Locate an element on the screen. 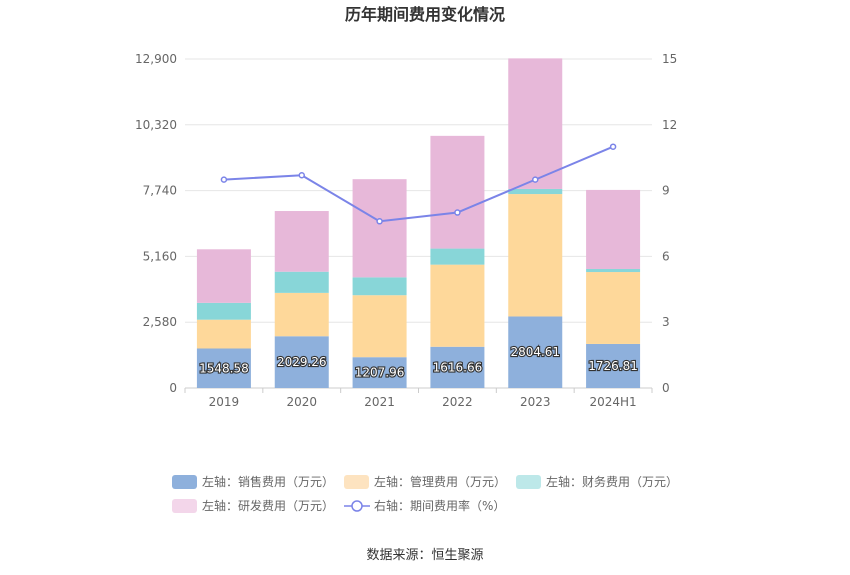 This screenshot has height=575, width=850. bar-data-label-5: 1726.81 is located at coordinates (613, 366).